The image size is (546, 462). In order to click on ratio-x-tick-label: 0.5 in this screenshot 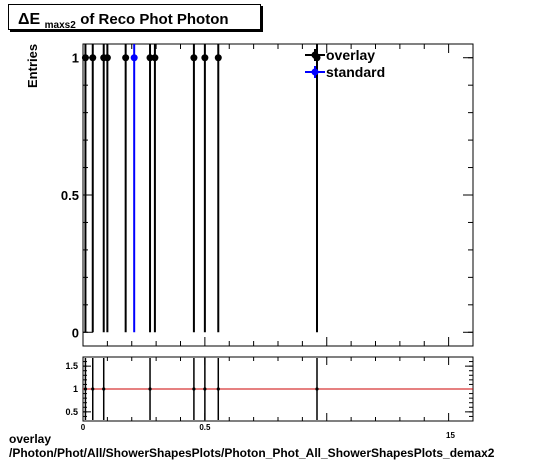, I will do `click(205, 427)`.